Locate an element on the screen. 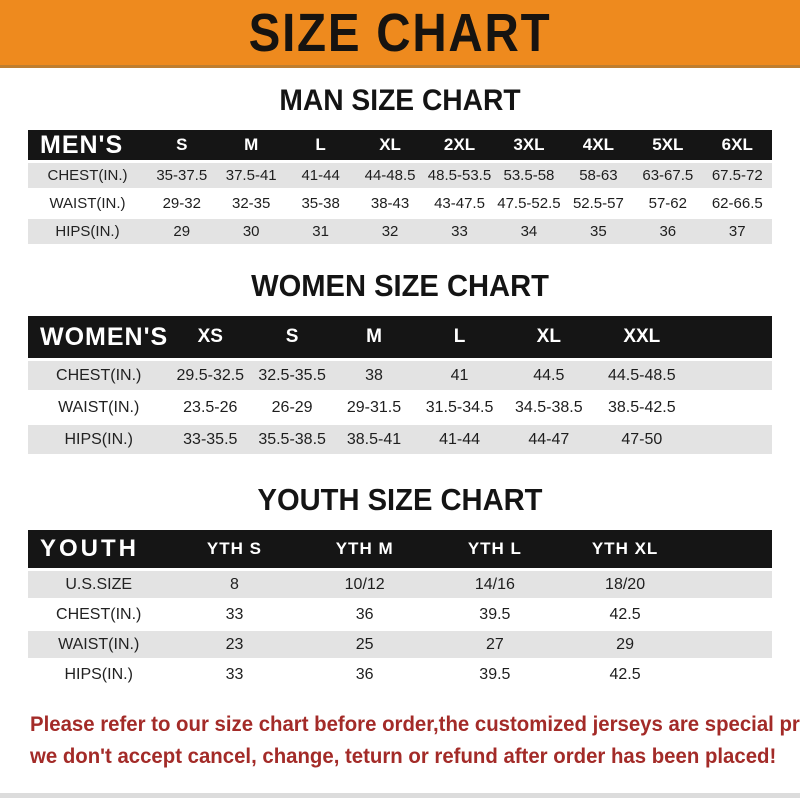 This screenshot has height=800, width=800. data-cell: 53.5-58 is located at coordinates (529, 175).